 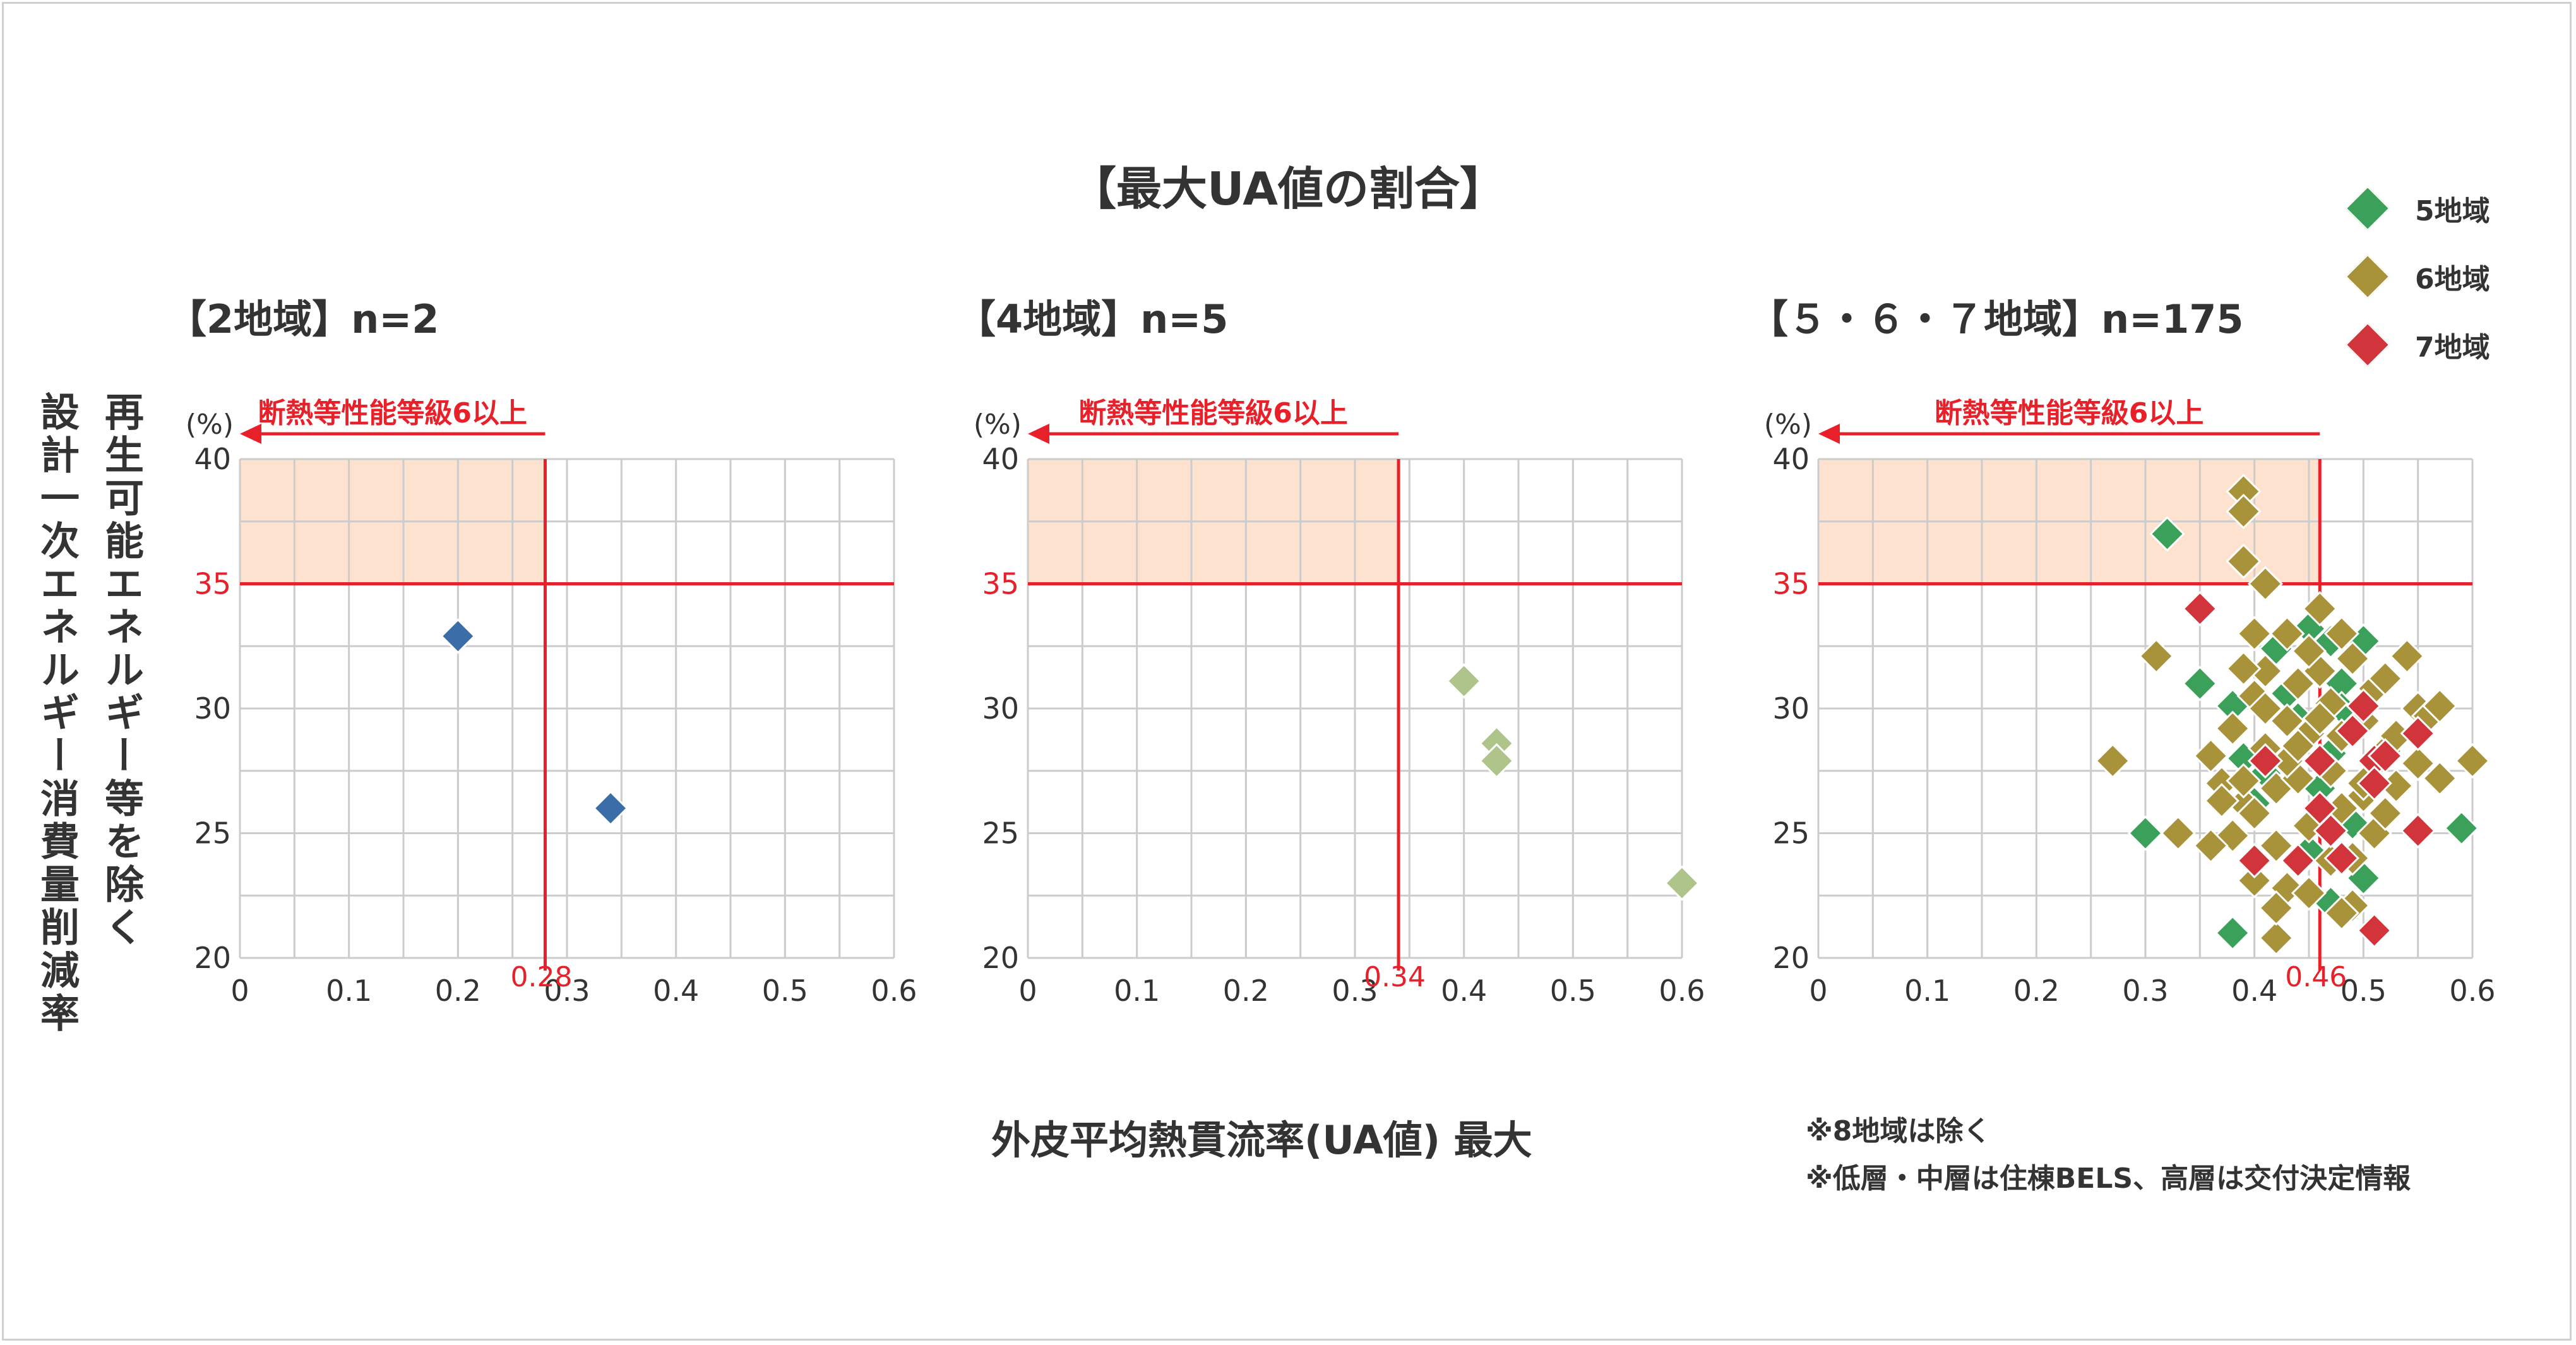 What do you see at coordinates (1093, 319) in the screenshot?
I see `panel-title-region-4: 【4地域】n=5` at bounding box center [1093, 319].